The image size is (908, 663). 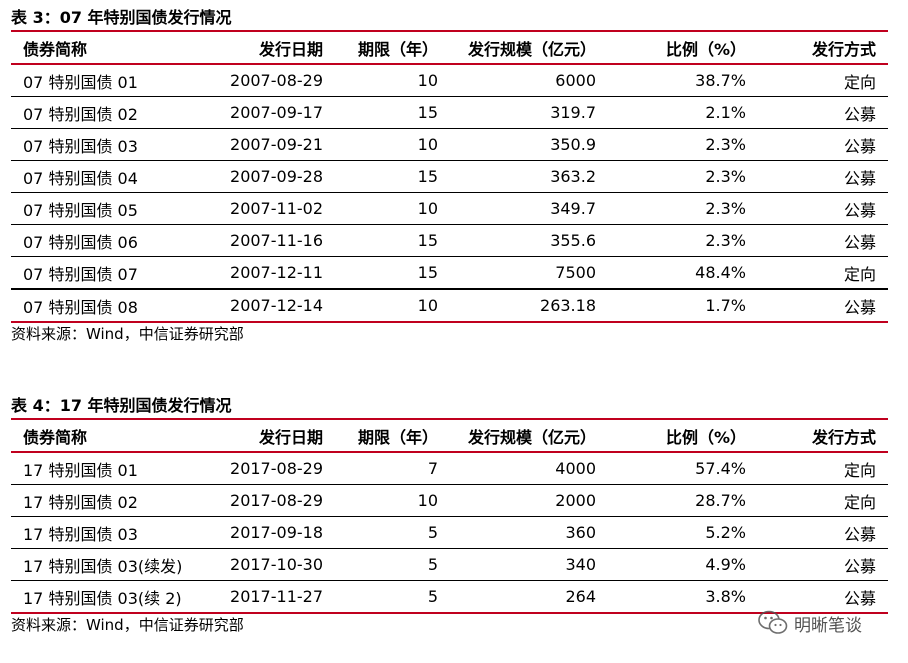 I want to click on table-row: 07 特别国债 05 2007-11-02 10 349.7 2.3% 公募, so click(x=449, y=208).